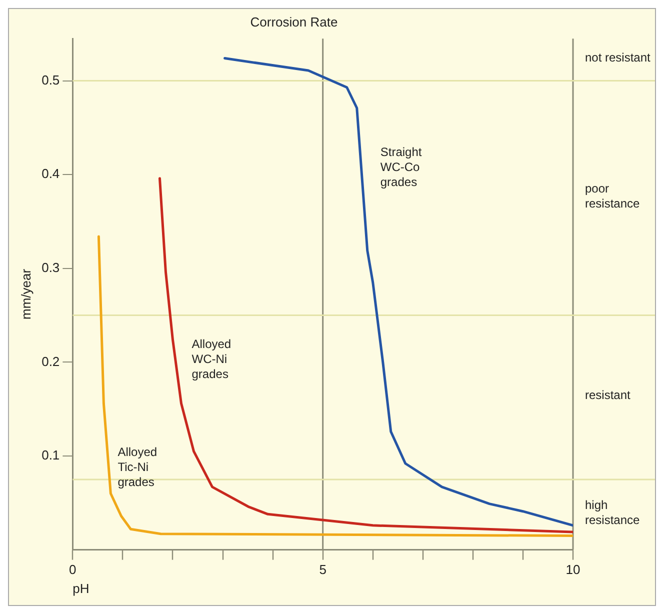 The height and width of the screenshot is (614, 664). I want to click on series-label: Alloyed WC-Ni grades, so click(212, 359).